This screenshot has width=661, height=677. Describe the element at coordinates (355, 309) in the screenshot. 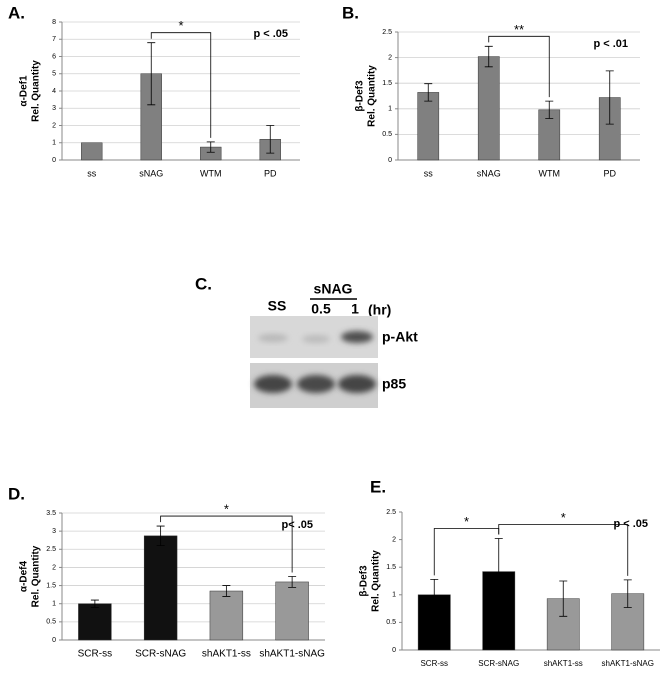

I see `lane-label: 1` at that location.